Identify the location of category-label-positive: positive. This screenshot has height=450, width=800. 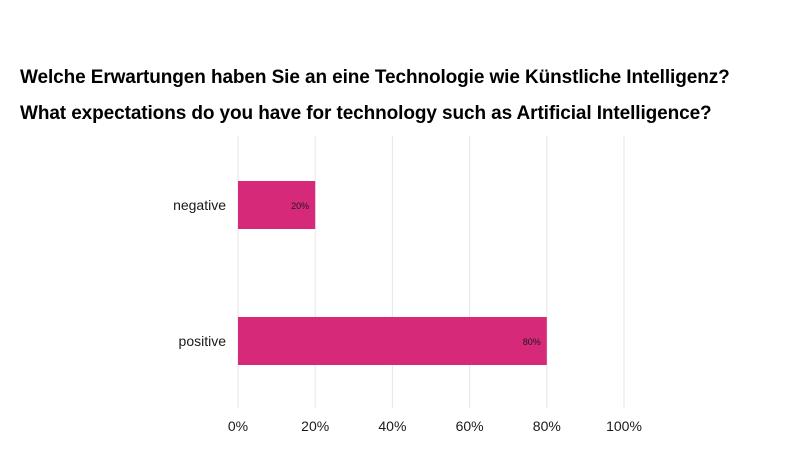
(203, 341).